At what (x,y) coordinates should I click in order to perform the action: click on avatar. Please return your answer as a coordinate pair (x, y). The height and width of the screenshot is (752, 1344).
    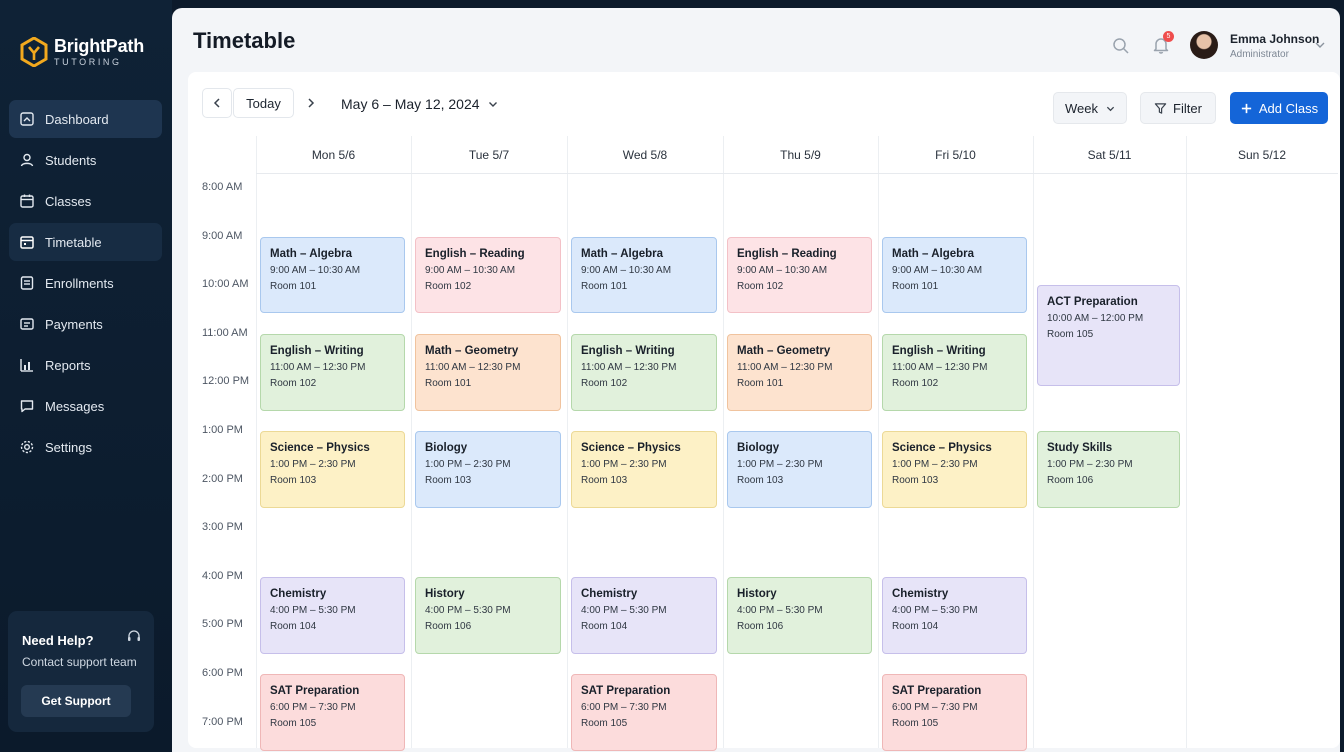
    Looking at the image, I should click on (1204, 45).